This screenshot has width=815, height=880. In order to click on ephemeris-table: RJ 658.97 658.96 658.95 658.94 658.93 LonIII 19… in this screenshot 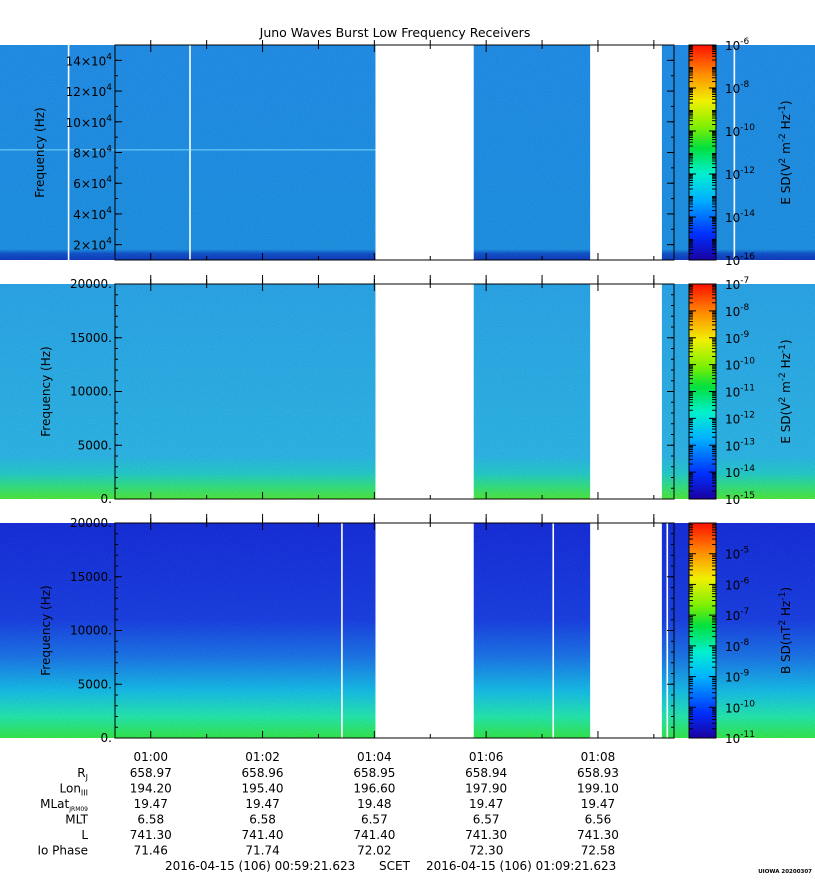, I will do `click(327, 812)`.